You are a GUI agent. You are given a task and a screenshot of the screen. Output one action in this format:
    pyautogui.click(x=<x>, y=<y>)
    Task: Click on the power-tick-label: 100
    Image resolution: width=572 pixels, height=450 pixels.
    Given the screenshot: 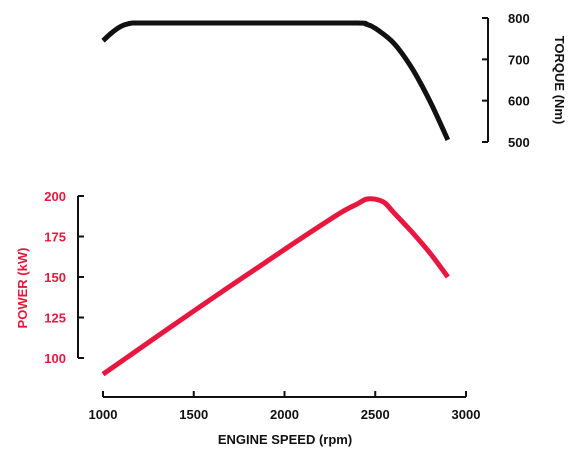 What is the action you would take?
    pyautogui.click(x=55, y=358)
    